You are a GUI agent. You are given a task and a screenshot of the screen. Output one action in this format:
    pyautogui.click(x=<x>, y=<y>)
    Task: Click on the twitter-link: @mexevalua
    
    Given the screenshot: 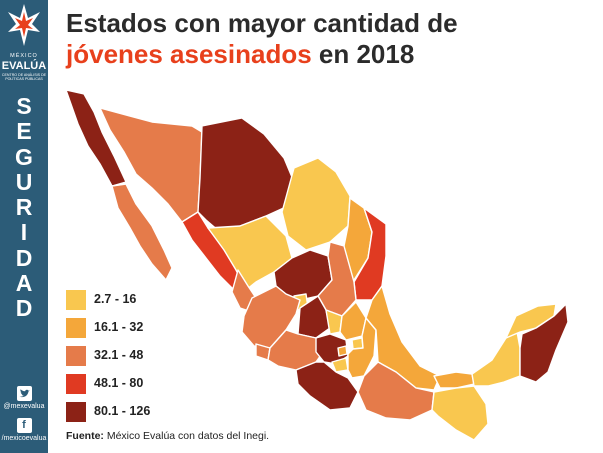 What is the action you would take?
    pyautogui.click(x=24, y=398)
    